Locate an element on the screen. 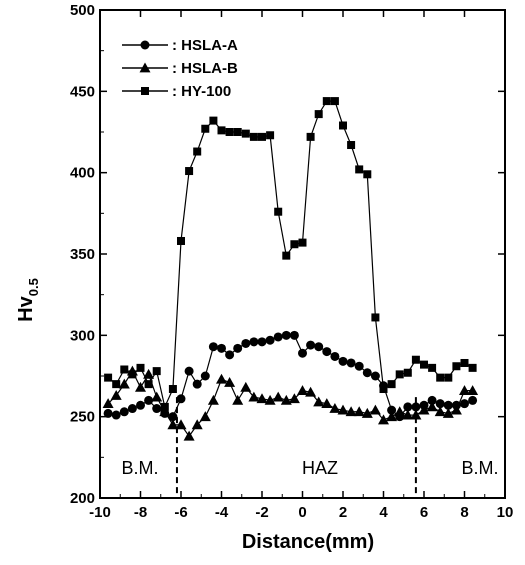 Image resolution: width=525 pixels, height=565 pixels. series-line is located at coordinates (290, 403).